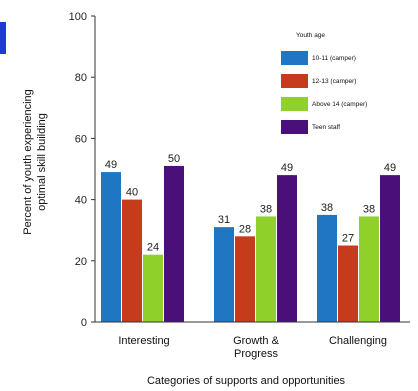 The height and width of the screenshot is (391, 418). I want to click on data-label: 24, so click(153, 248).